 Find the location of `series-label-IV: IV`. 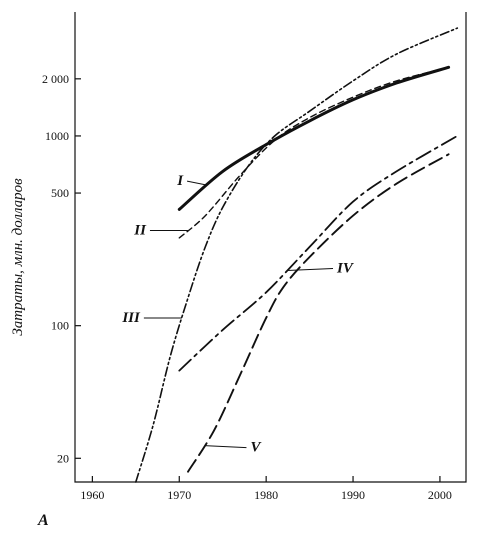

series-label-IV: IV is located at coordinates (345, 269).